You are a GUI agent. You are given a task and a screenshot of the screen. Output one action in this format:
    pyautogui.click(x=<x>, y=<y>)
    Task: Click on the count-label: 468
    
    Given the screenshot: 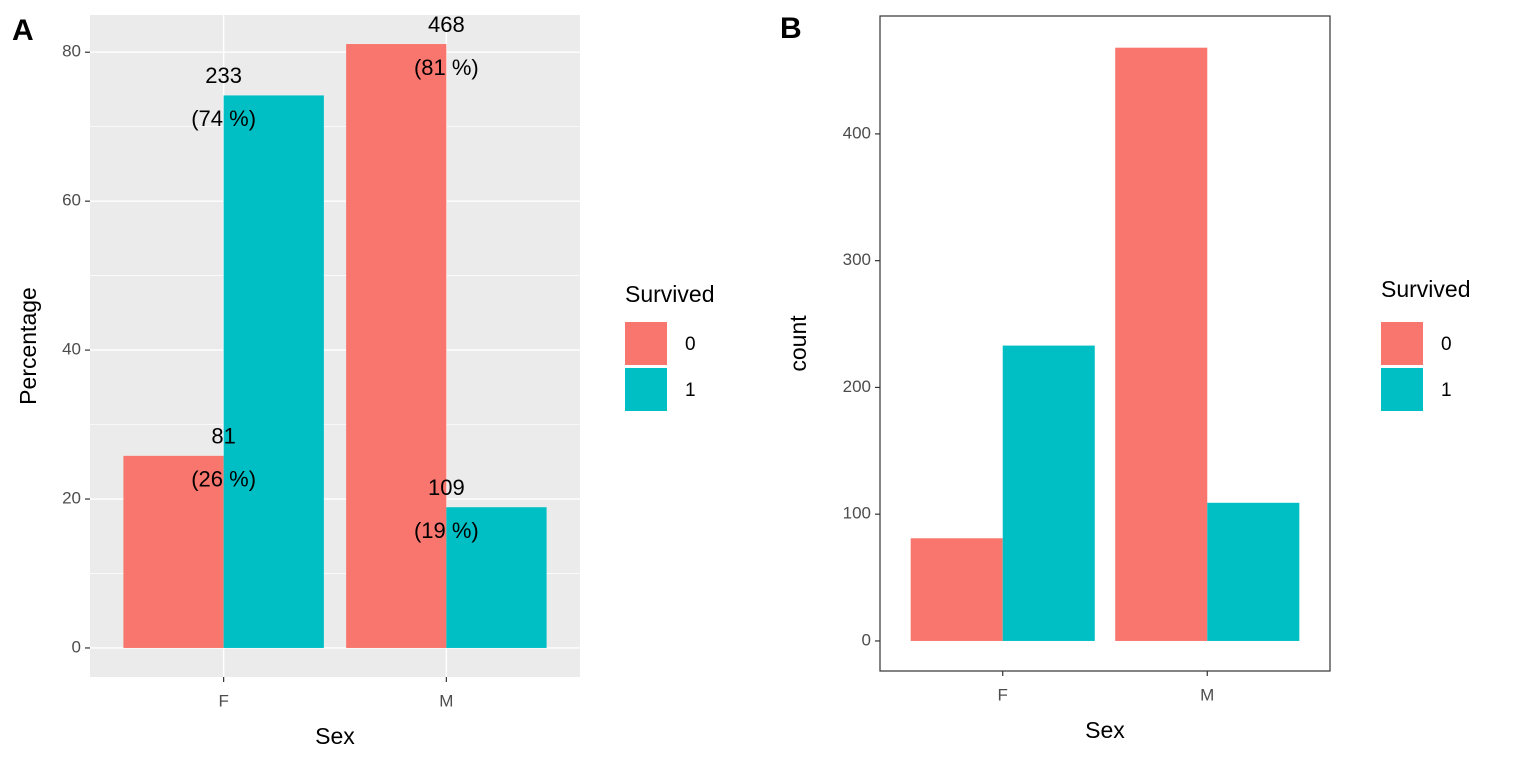 What is the action you would take?
    pyautogui.click(x=446, y=24)
    